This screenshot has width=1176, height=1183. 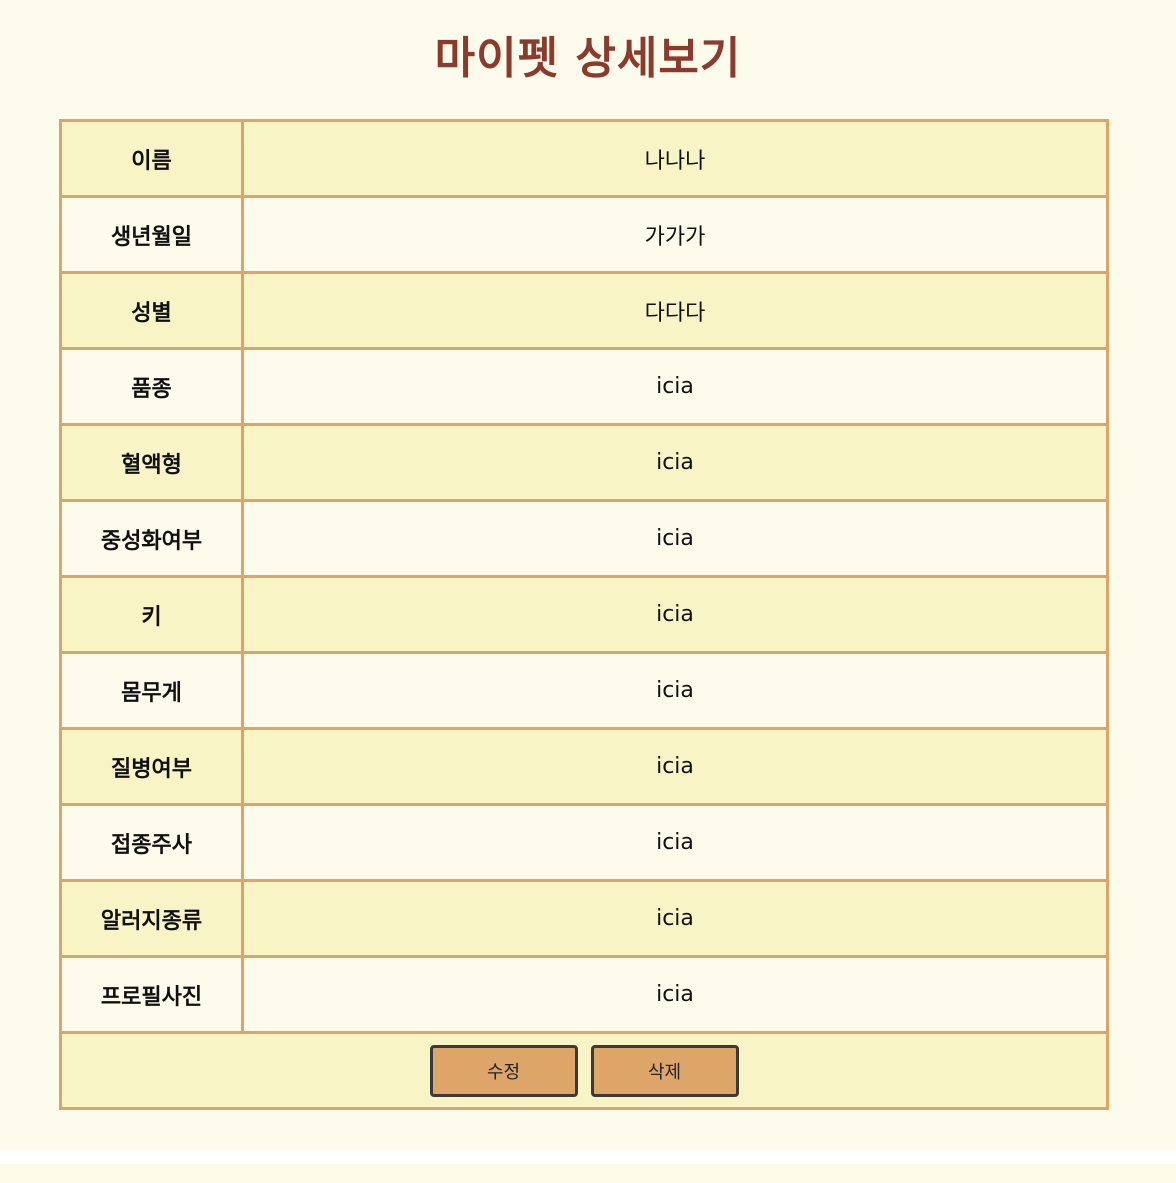 I want to click on actions-cell: 수정 삭제, so click(x=584, y=1070).